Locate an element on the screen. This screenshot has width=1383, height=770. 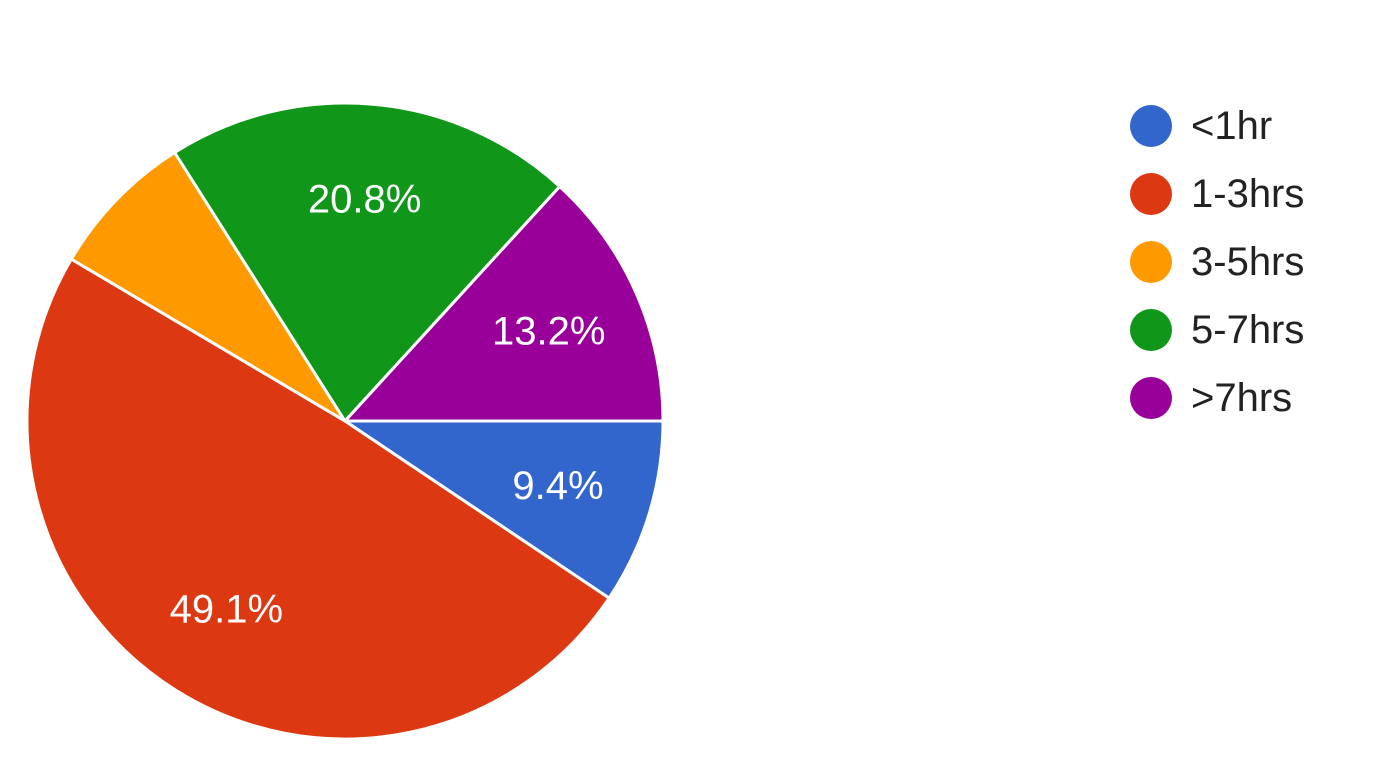
legend-item-5-7hrs: 5-7hrs is located at coordinates (1217, 330).